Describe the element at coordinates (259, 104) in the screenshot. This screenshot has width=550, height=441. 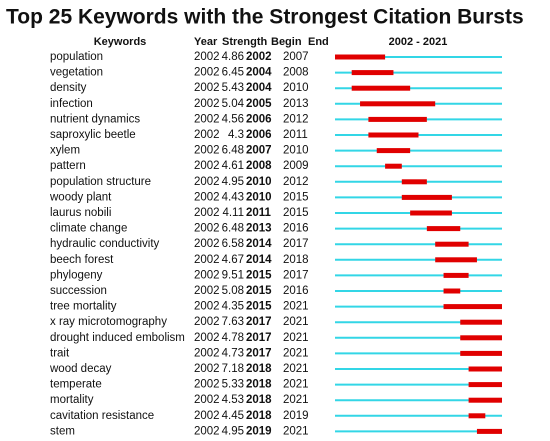
I see `begin: 2005` at that location.